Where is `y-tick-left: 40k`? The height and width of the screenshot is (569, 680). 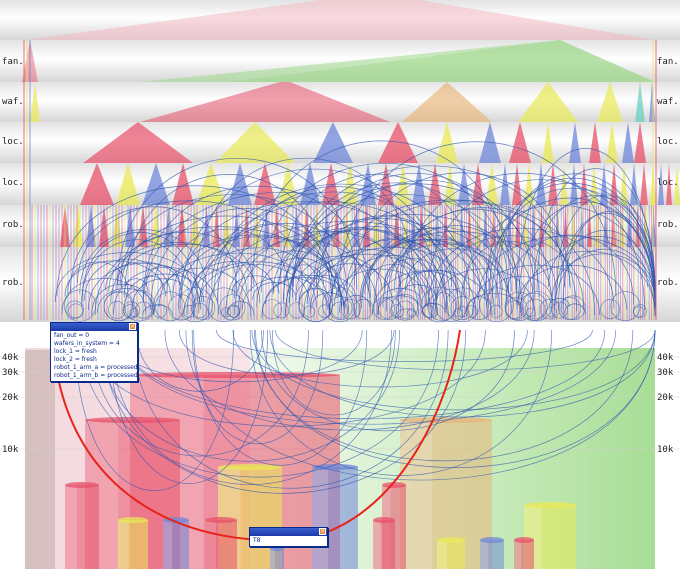
y-tick-left: 40k is located at coordinates (10, 358).